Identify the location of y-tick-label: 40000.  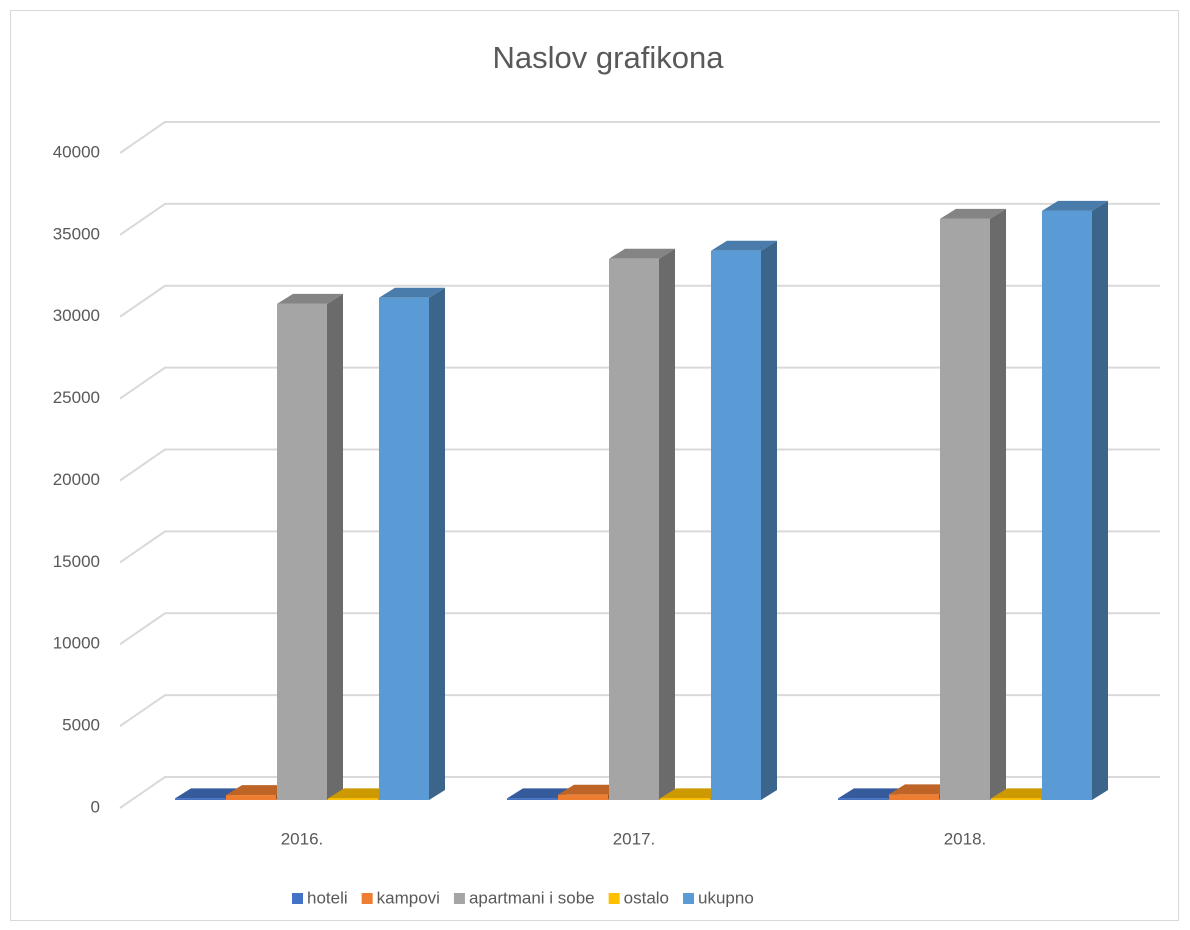
(76, 151).